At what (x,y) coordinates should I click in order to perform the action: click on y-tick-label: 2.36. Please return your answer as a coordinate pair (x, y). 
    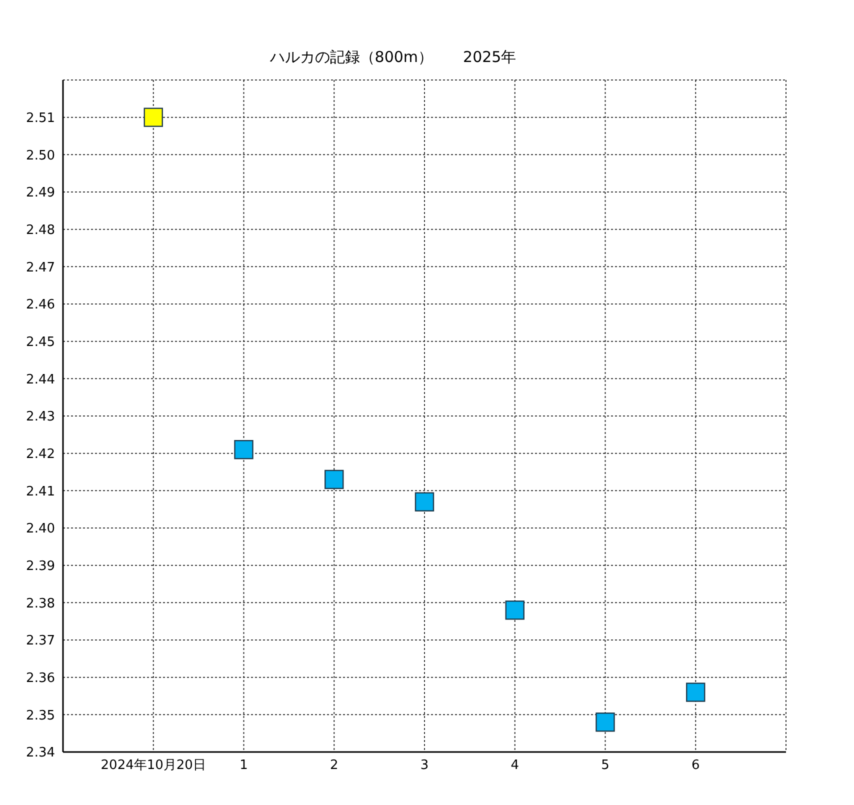
    Looking at the image, I should click on (40, 678).